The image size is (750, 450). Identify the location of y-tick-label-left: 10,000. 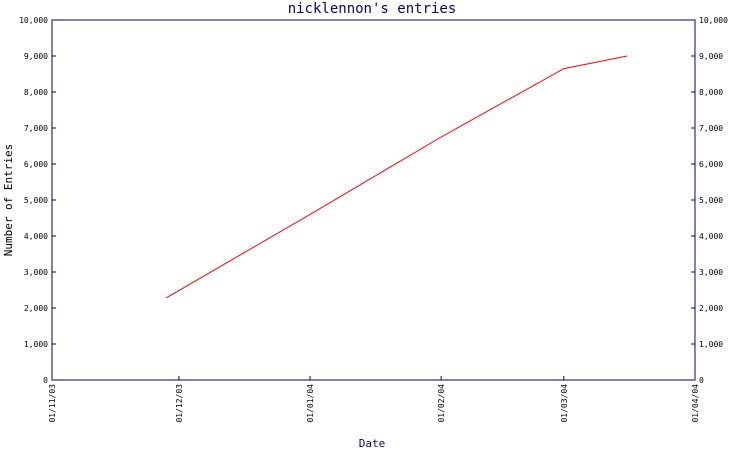
(33, 20).